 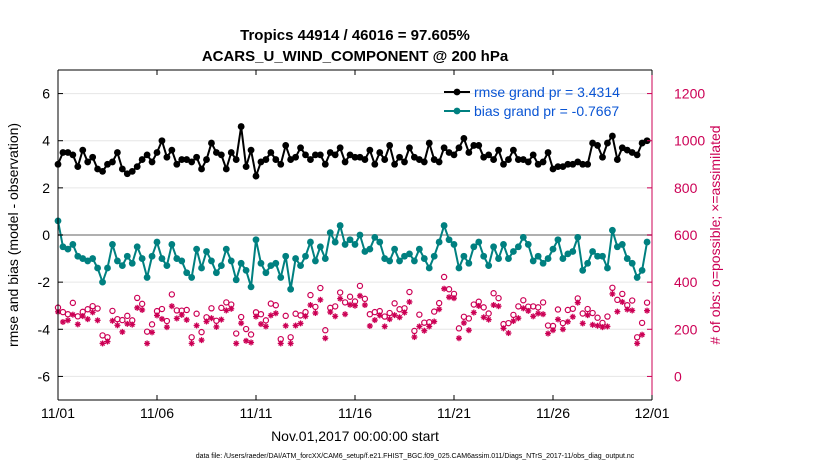 What do you see at coordinates (678, 376) in the screenshot?
I see `y-right-tick-label: 0` at bounding box center [678, 376].